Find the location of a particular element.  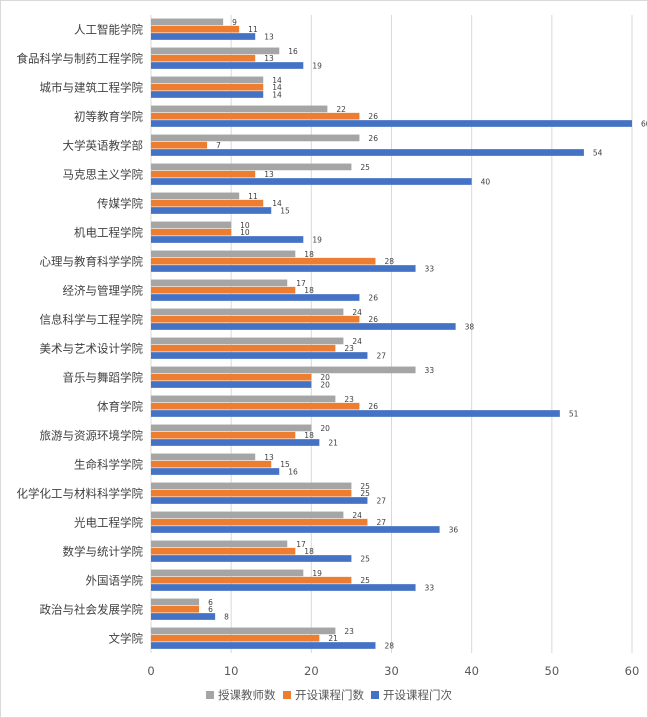

category-label: 机电工程学院 is located at coordinates (108, 233).